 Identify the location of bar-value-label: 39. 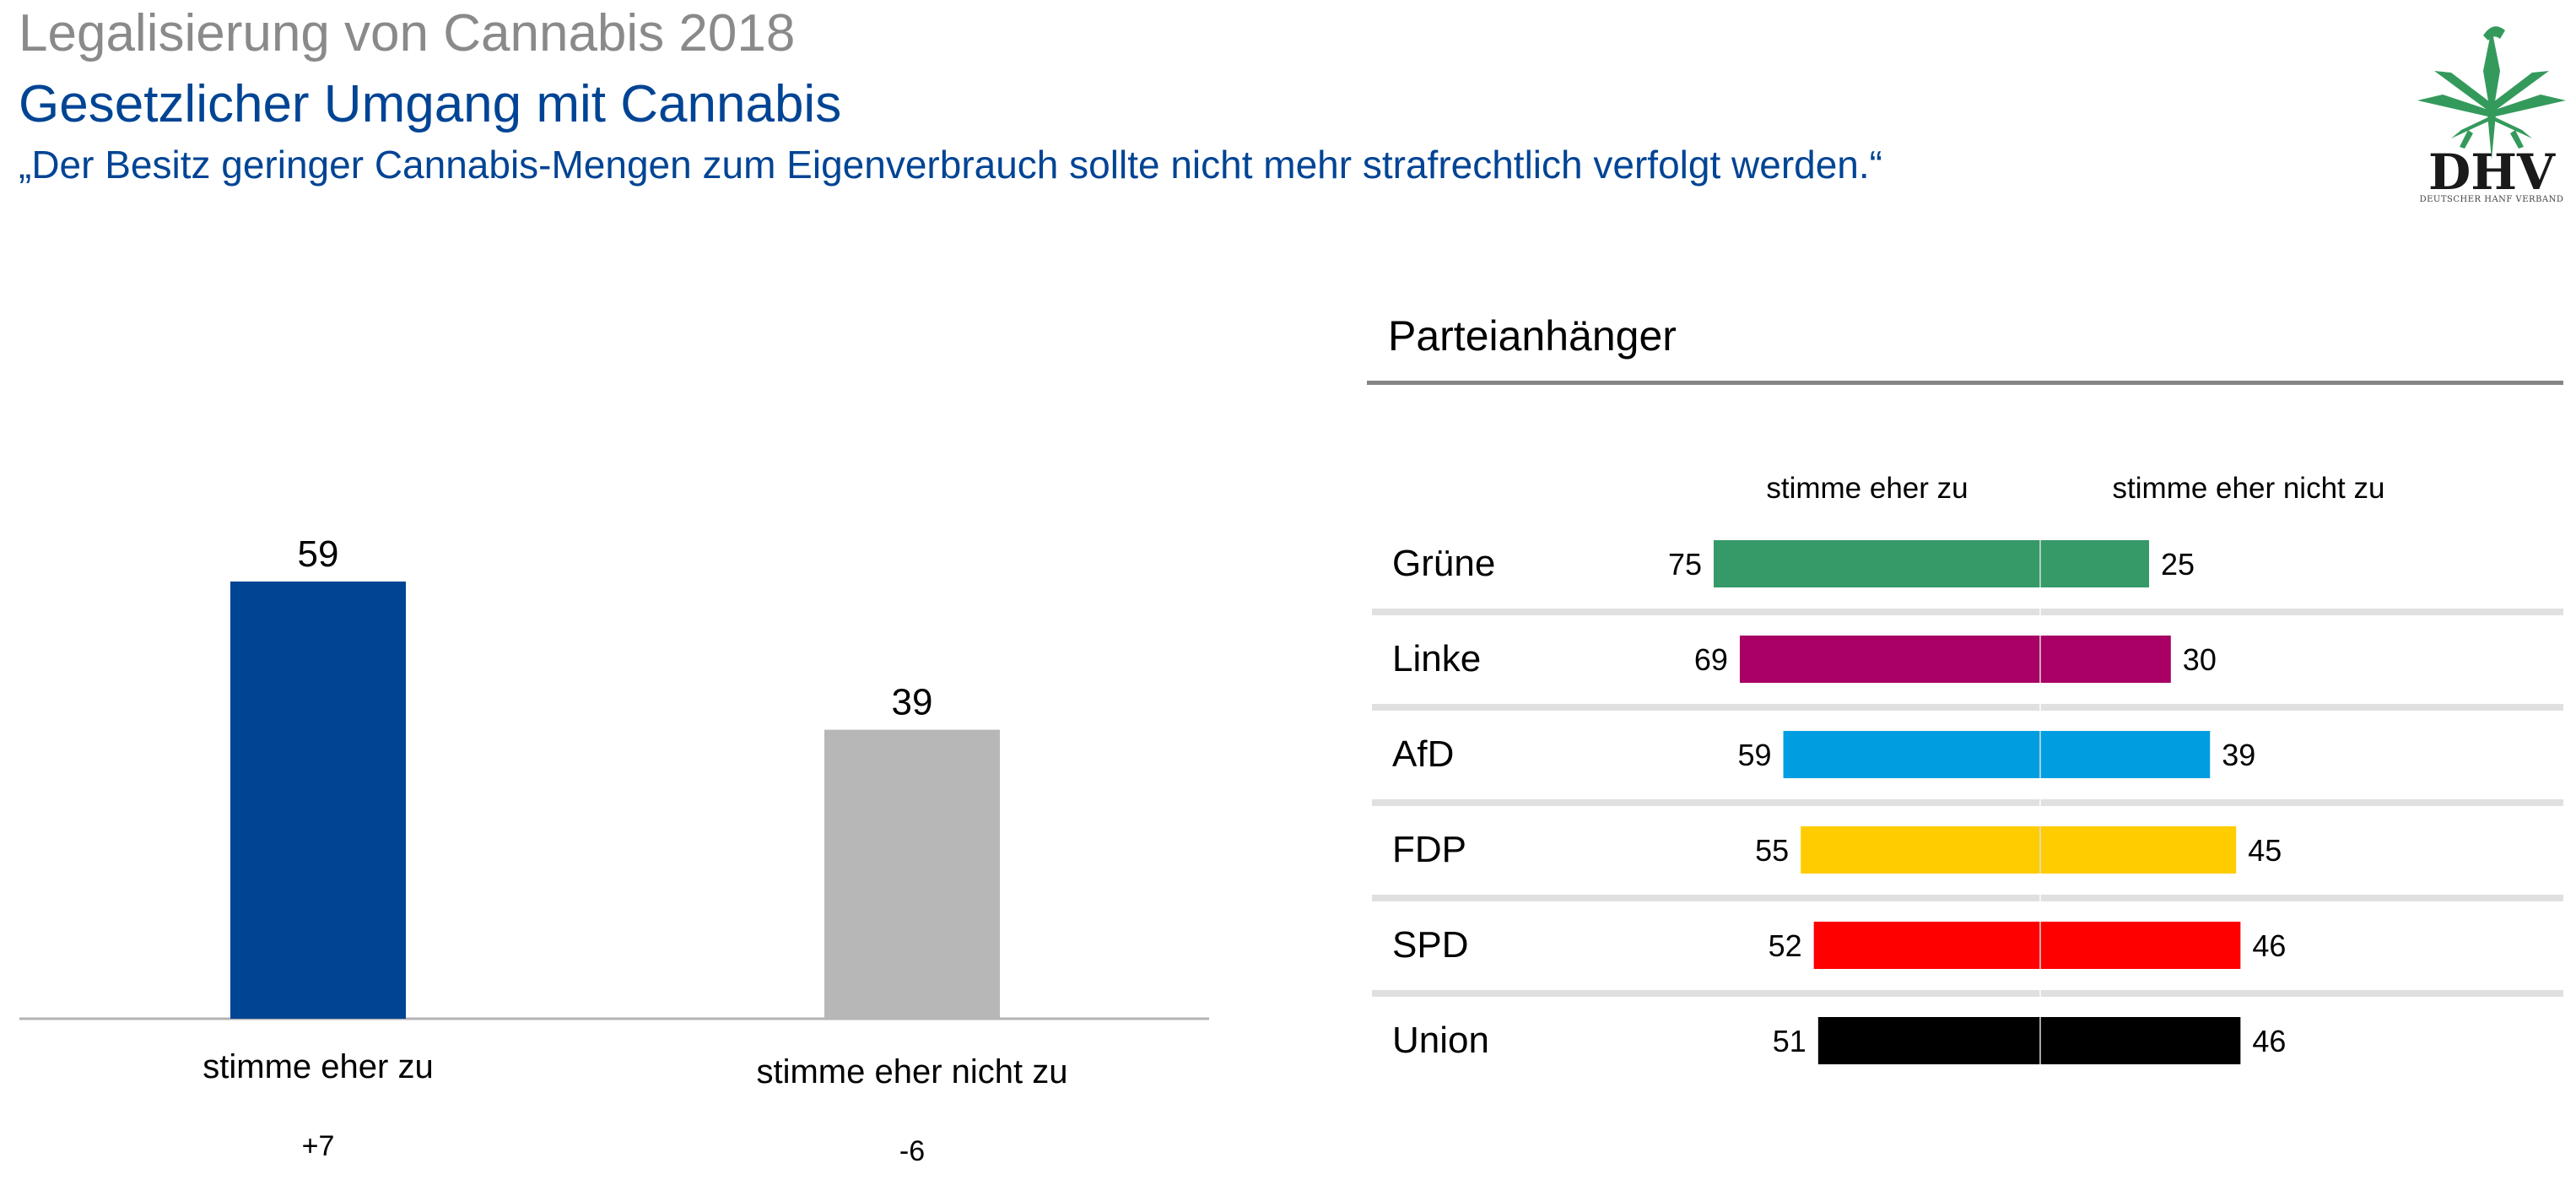
(912, 703).